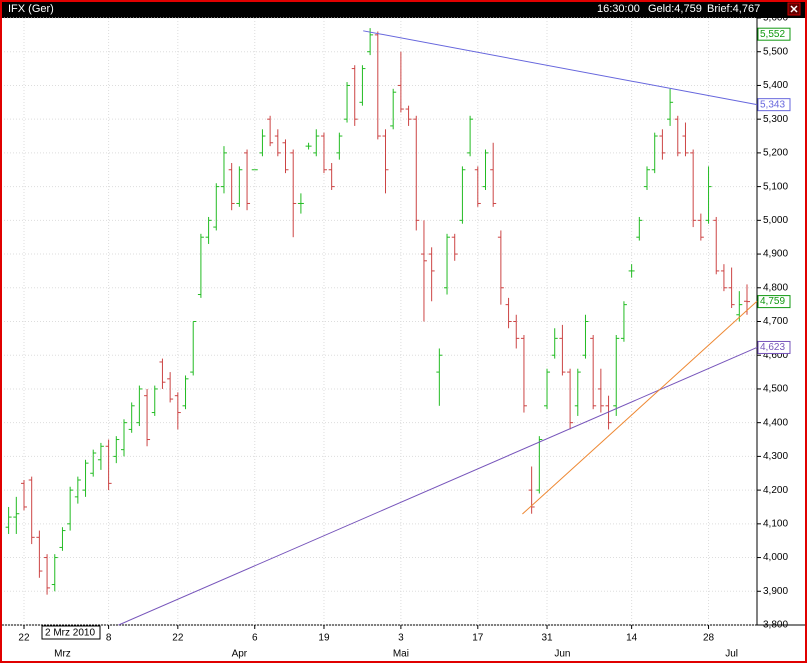  I want to click on y-tick-label: 4,400, so click(775, 422).